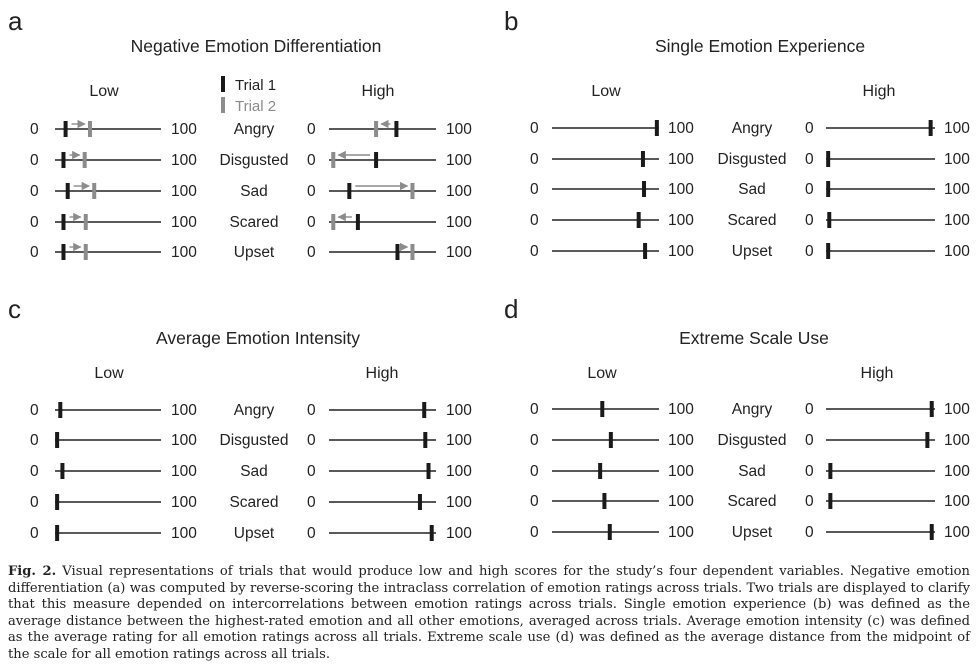 The height and width of the screenshot is (672, 979). What do you see at coordinates (32, 571) in the screenshot?
I see `caption-label: Fig. 2.` at bounding box center [32, 571].